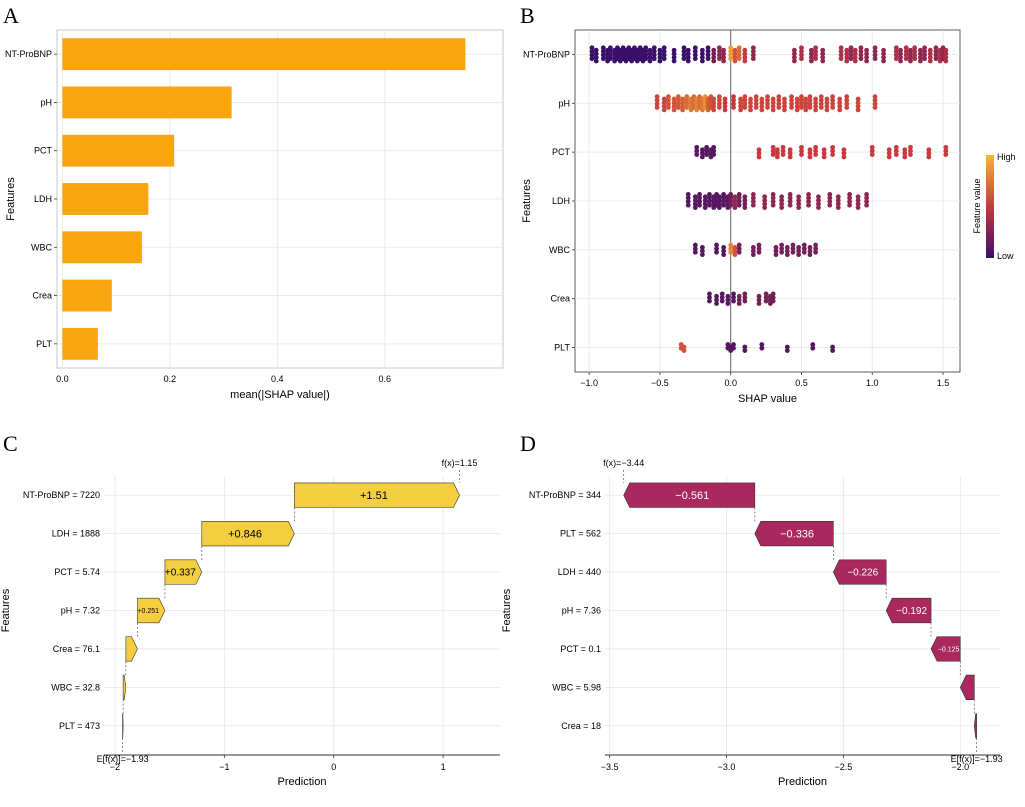  What do you see at coordinates (28, 54) in the screenshot?
I see `y-tick-label-nt-probnp: NT-ProBNP` at bounding box center [28, 54].